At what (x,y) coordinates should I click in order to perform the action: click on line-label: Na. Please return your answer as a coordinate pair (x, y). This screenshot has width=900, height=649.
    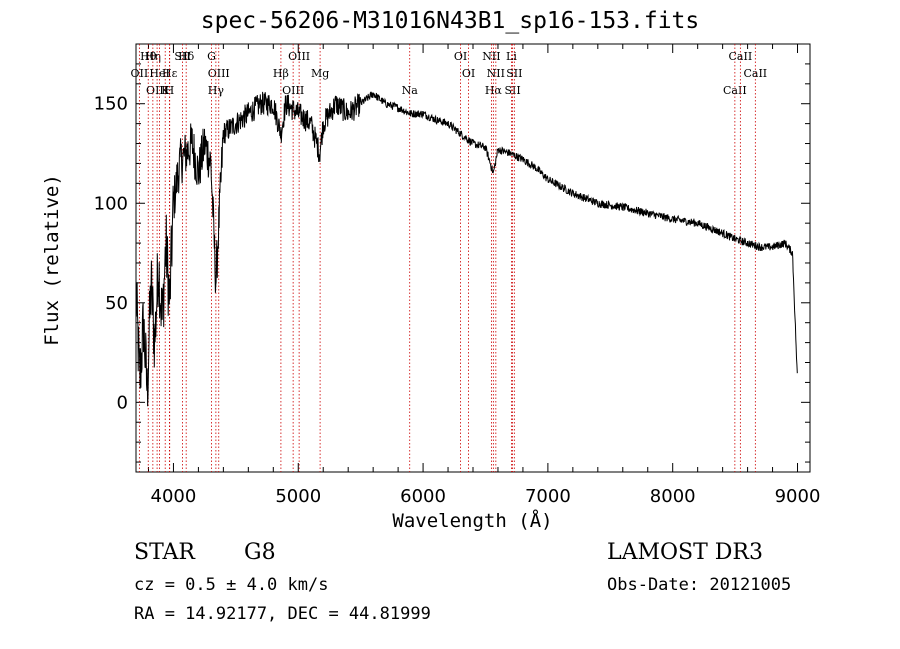
    Looking at the image, I should click on (410, 90).